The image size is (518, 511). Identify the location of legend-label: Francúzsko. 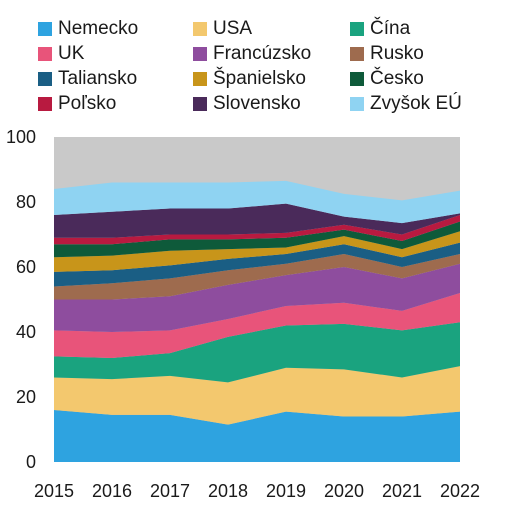
(262, 53).